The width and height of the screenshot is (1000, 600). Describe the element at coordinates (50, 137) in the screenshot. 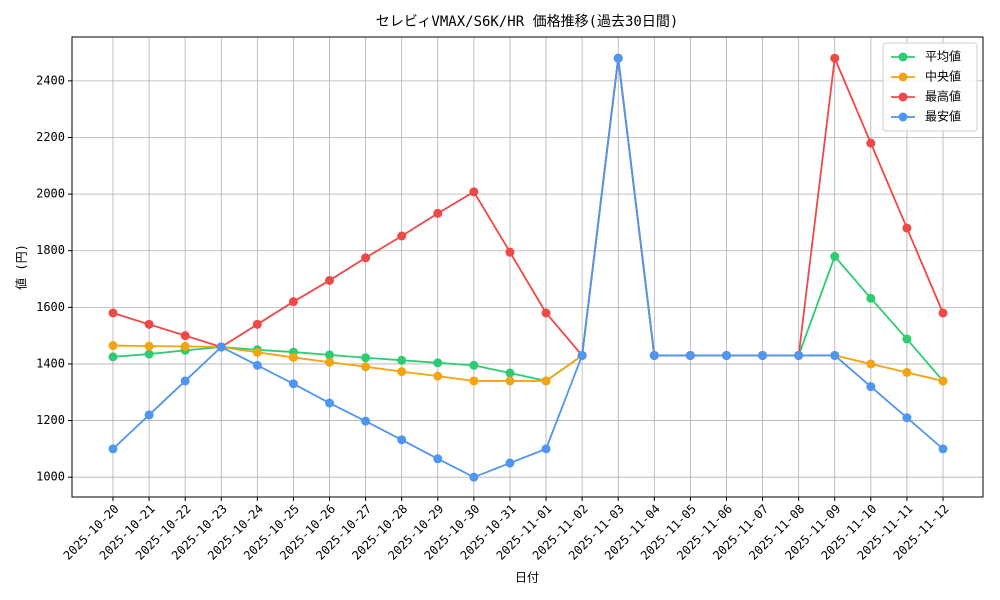

I see `y-tick-label: 2200` at that location.